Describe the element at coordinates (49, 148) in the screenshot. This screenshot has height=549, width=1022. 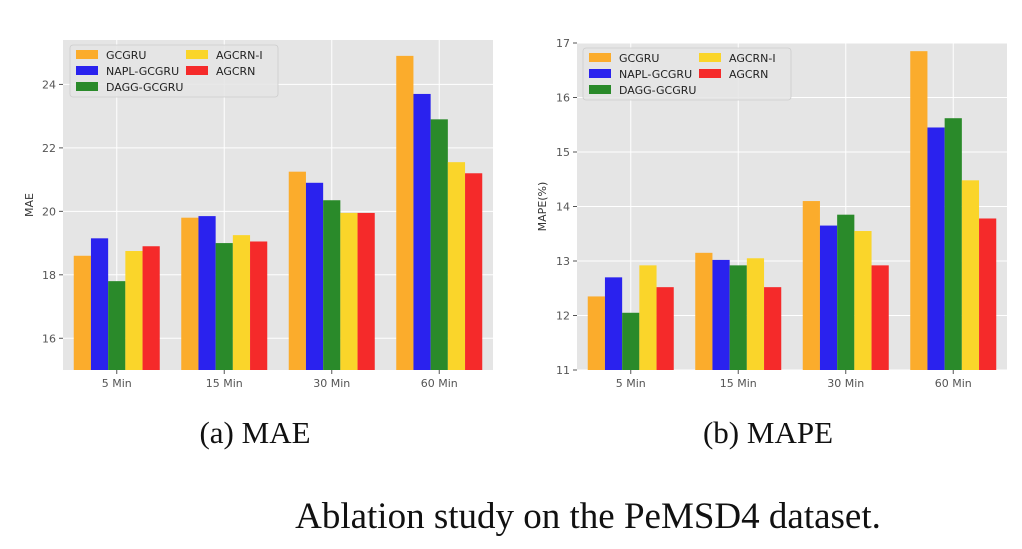
I see `y-tick-label: 22` at that location.